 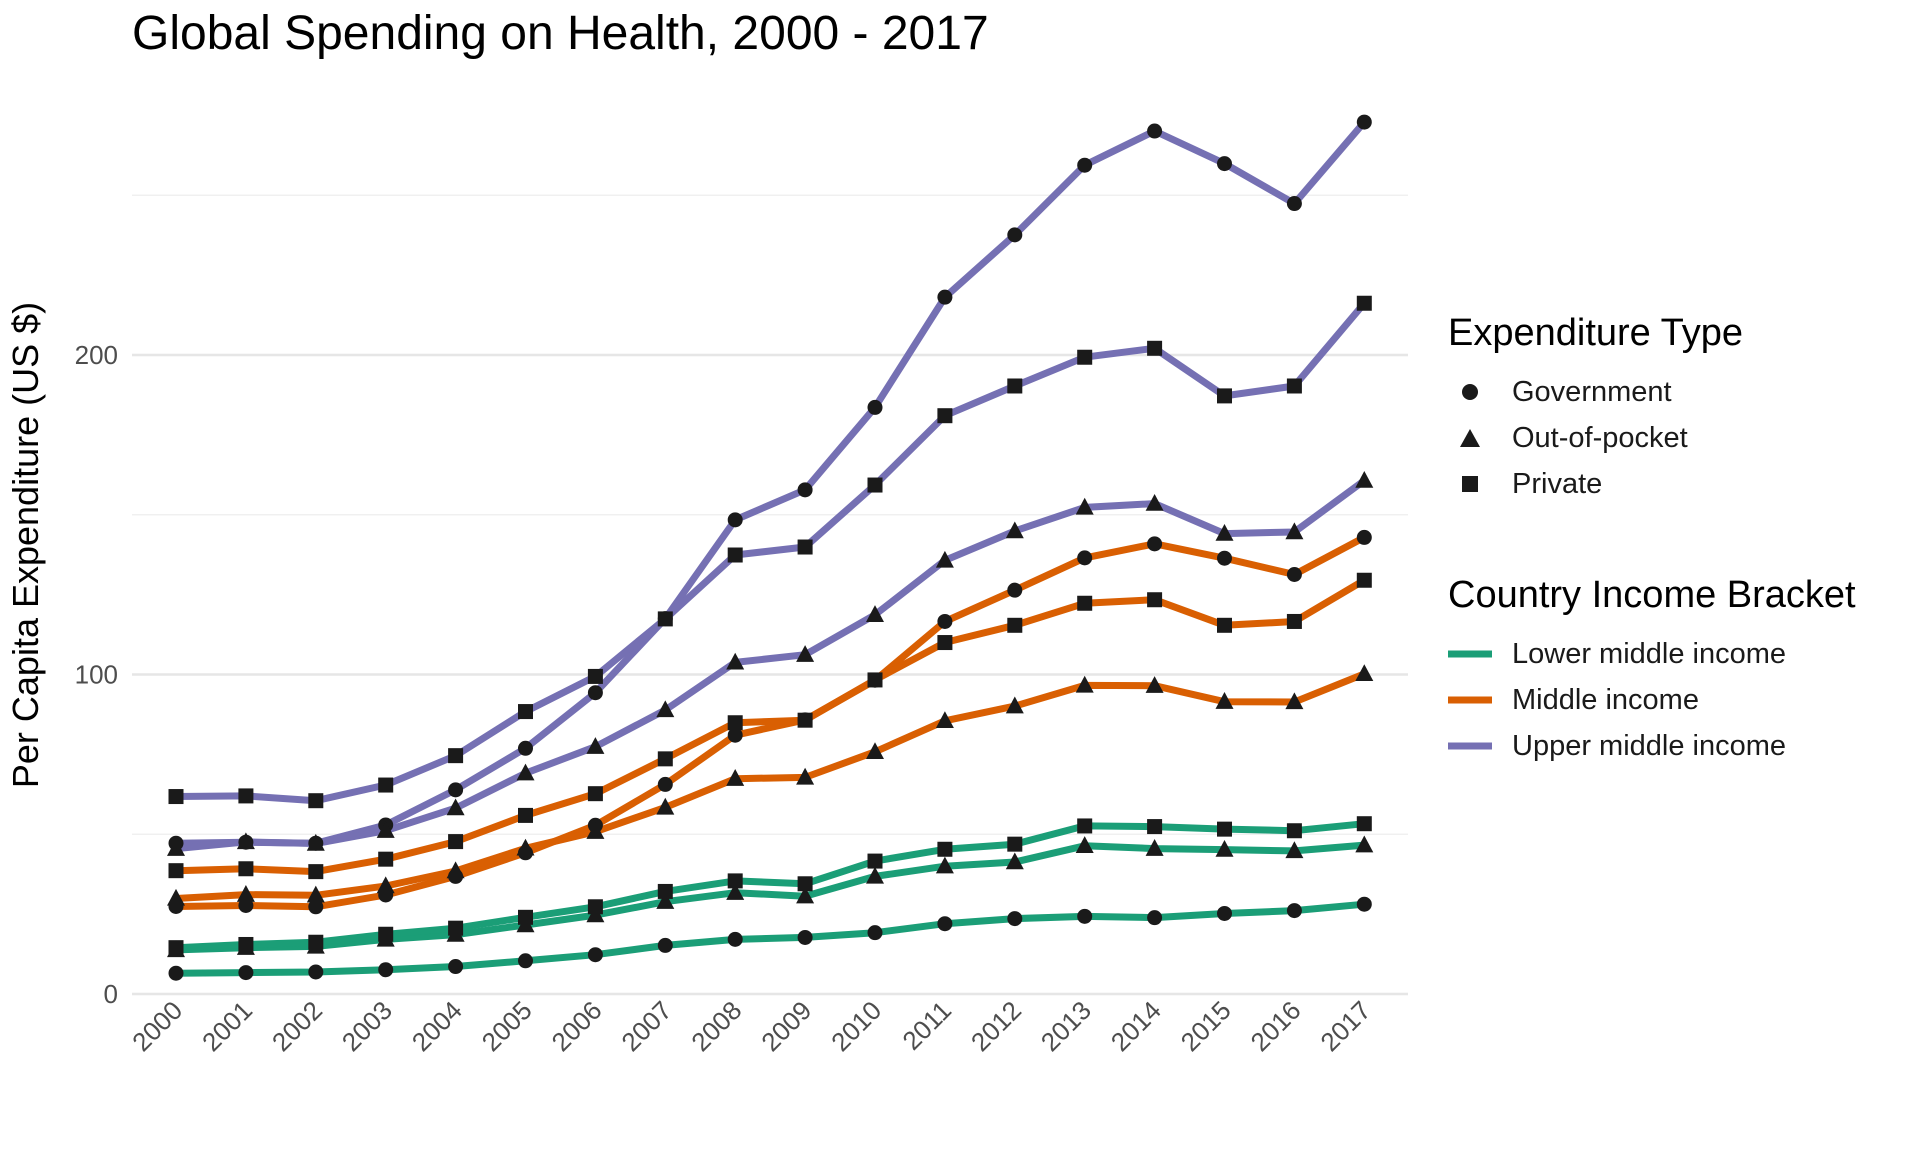 I want to click on circle-icon, so click(x=1470, y=392).